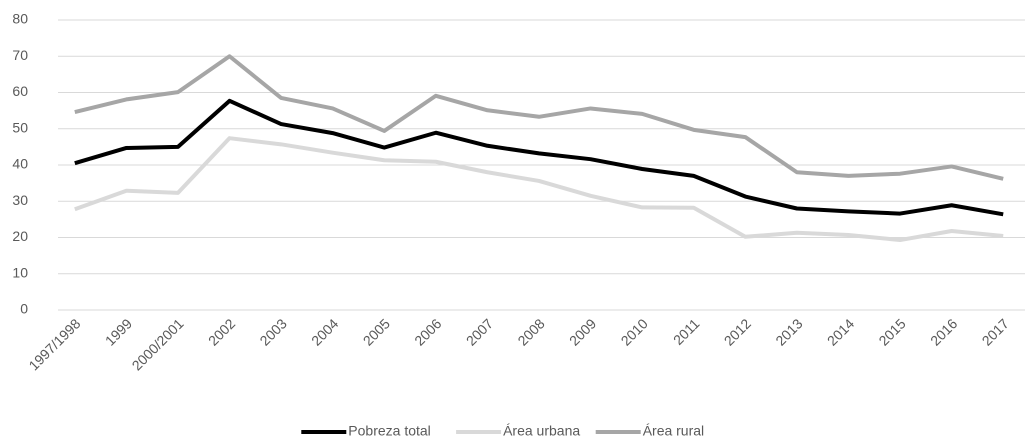 This screenshot has width=1029, height=441. I want to click on x-tick-label: 2010, so click(634, 331).